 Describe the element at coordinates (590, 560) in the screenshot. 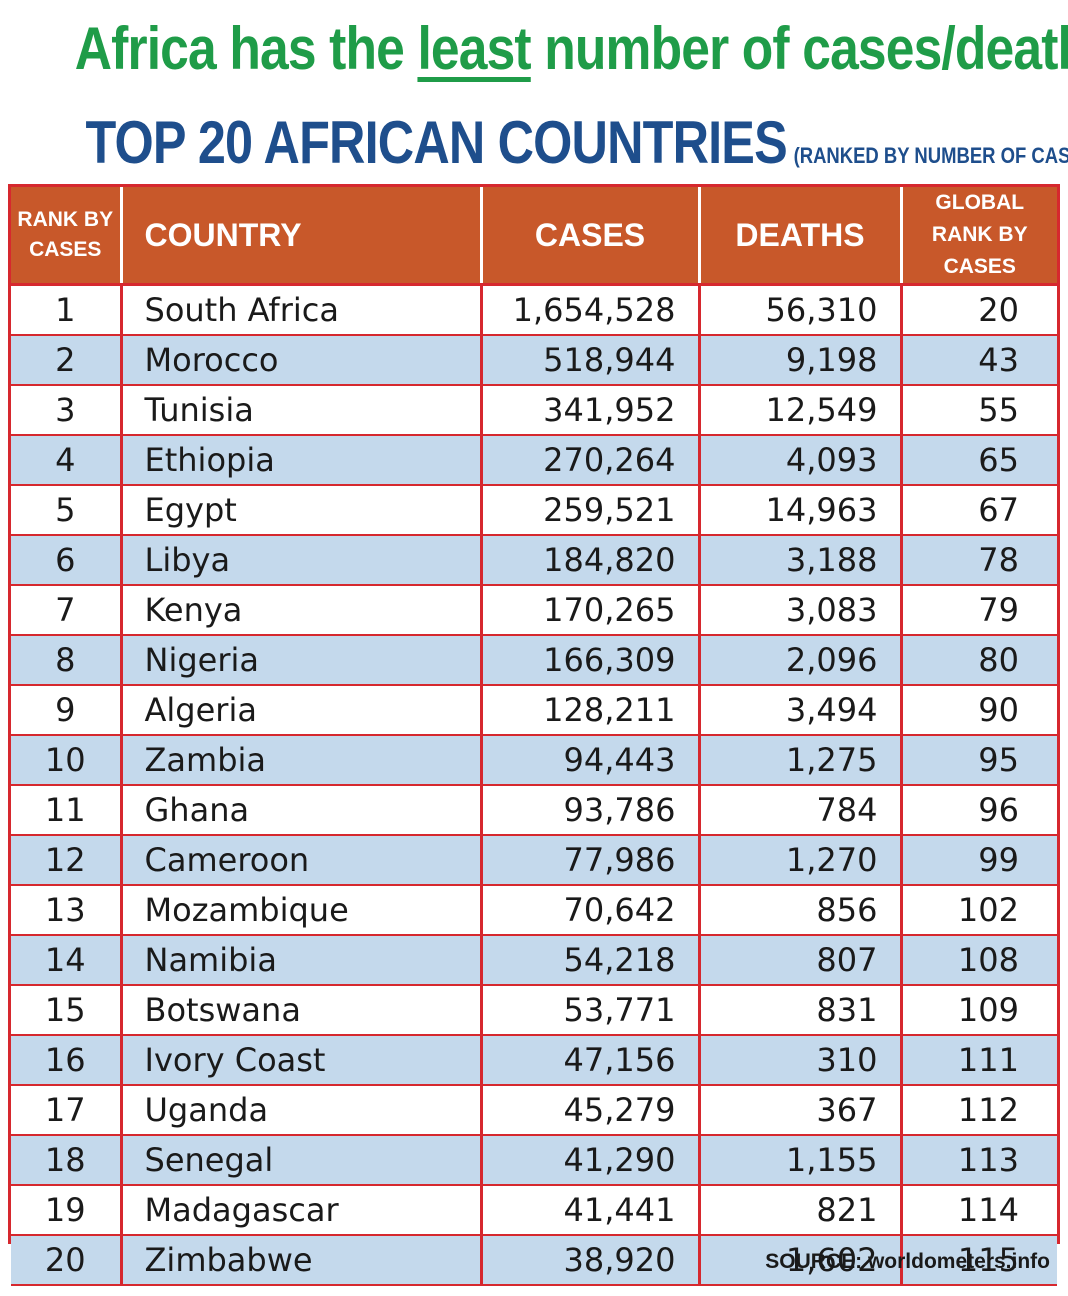

I see `cell-cases: 184,820` at that location.